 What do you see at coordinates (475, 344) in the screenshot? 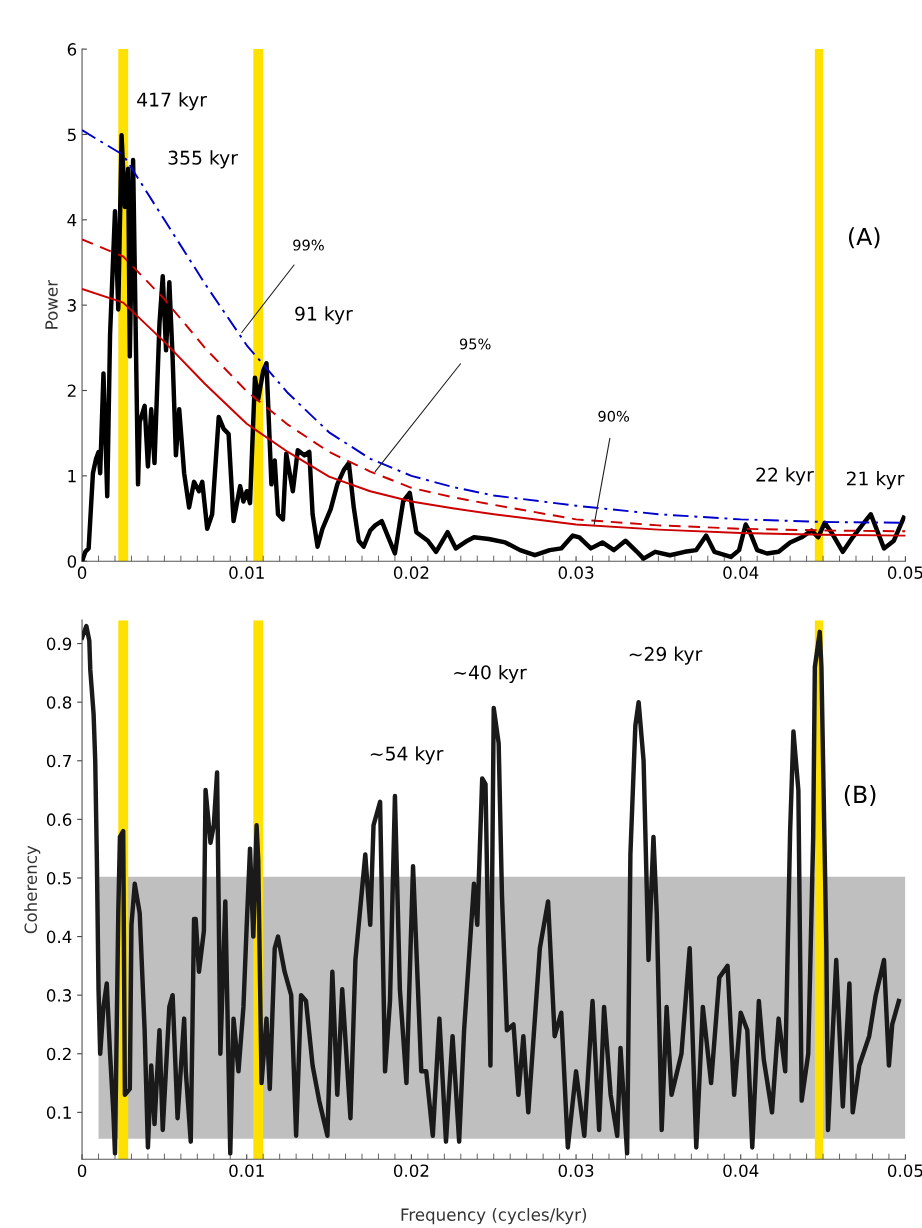
I see `annotation: 95%` at bounding box center [475, 344].